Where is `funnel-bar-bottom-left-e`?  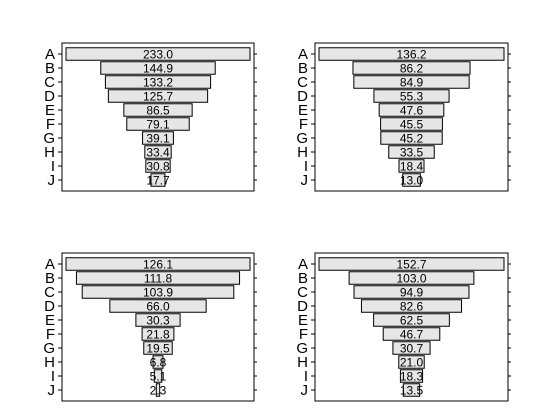
funnel-bar-bottom-left-e is located at coordinates (158, 320).